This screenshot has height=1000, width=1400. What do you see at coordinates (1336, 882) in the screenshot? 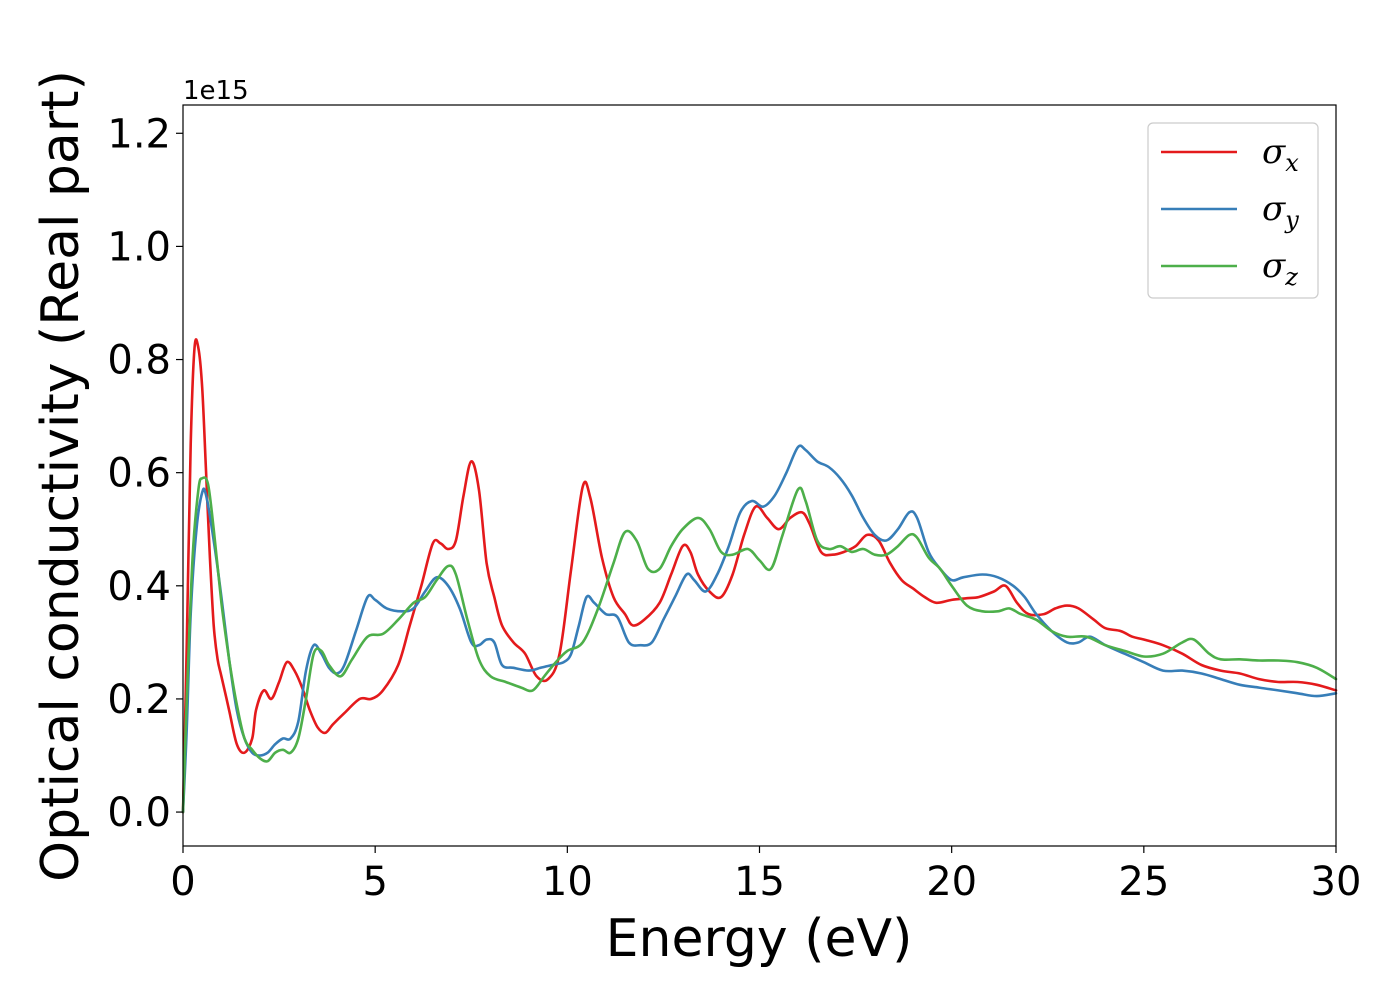
I see `x-tick-label: 30` at bounding box center [1336, 882].